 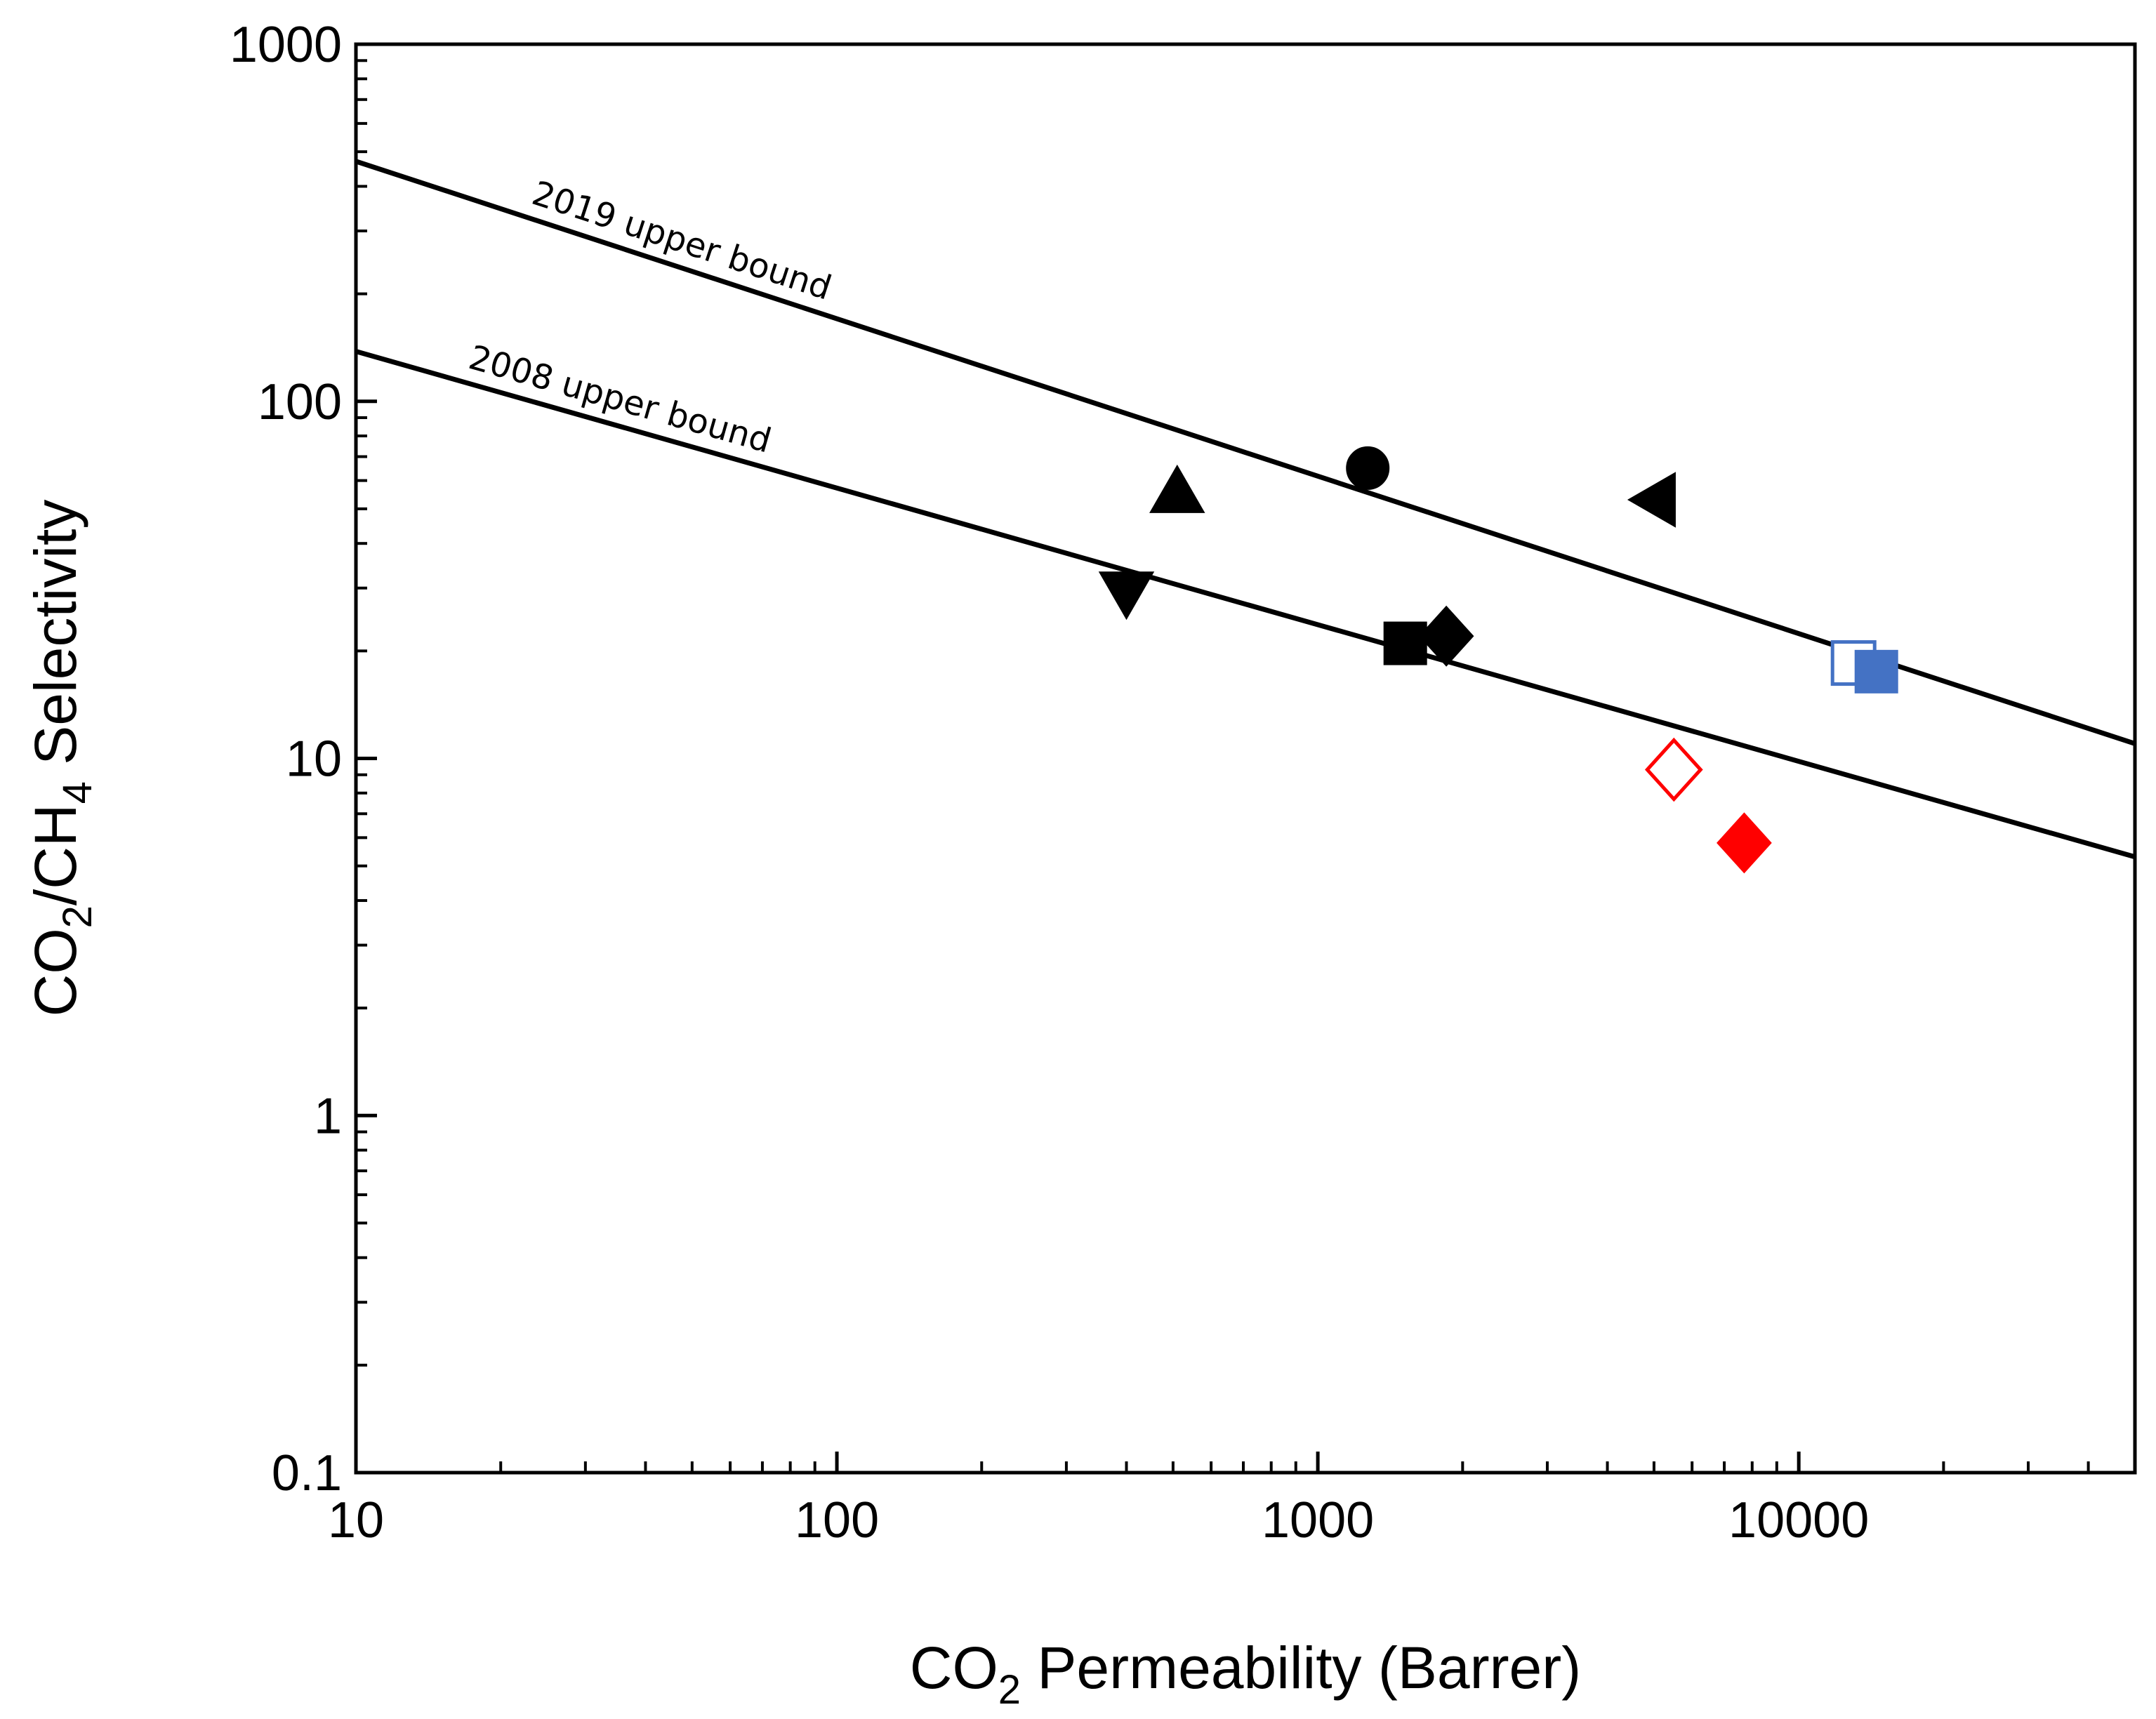 What do you see at coordinates (1498, 660) in the screenshot?
I see `data-points` at bounding box center [1498, 660].